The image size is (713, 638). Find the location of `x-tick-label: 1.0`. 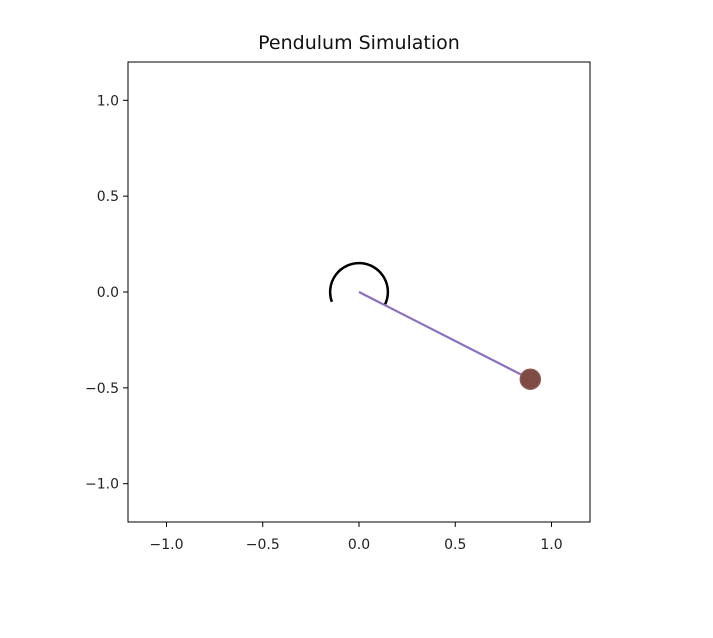

x-tick-label: 1.0 is located at coordinates (551, 545).